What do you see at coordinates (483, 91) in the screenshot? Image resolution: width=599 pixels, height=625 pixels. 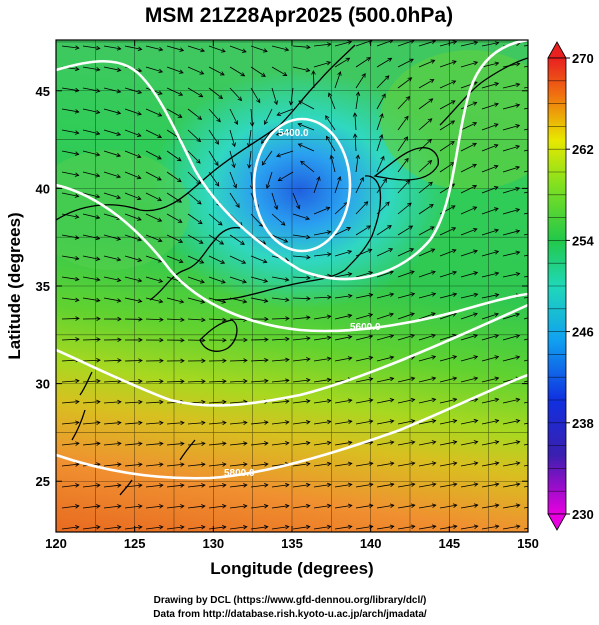 I see `sakhalin-coast` at bounding box center [483, 91].